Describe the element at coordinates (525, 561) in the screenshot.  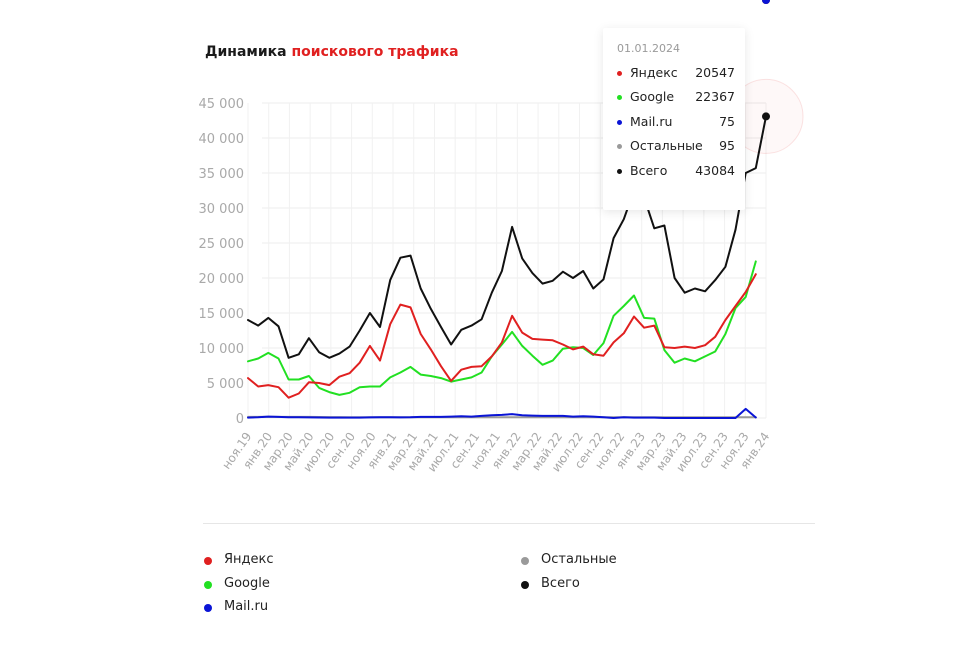
I see `legend-dot-other` at that location.